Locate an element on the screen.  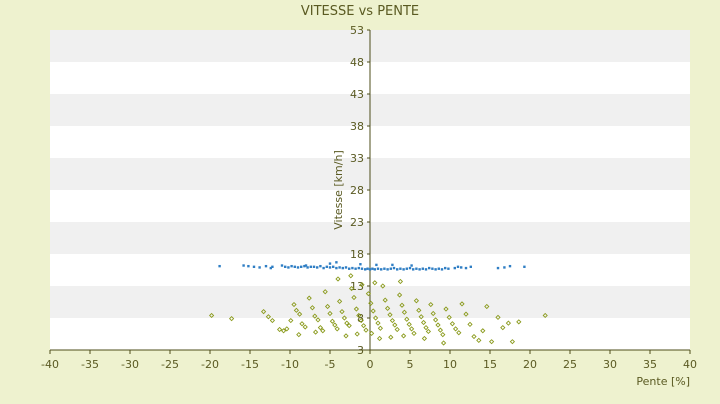
y-tick-label: 28 is located at coordinates (357, 190).